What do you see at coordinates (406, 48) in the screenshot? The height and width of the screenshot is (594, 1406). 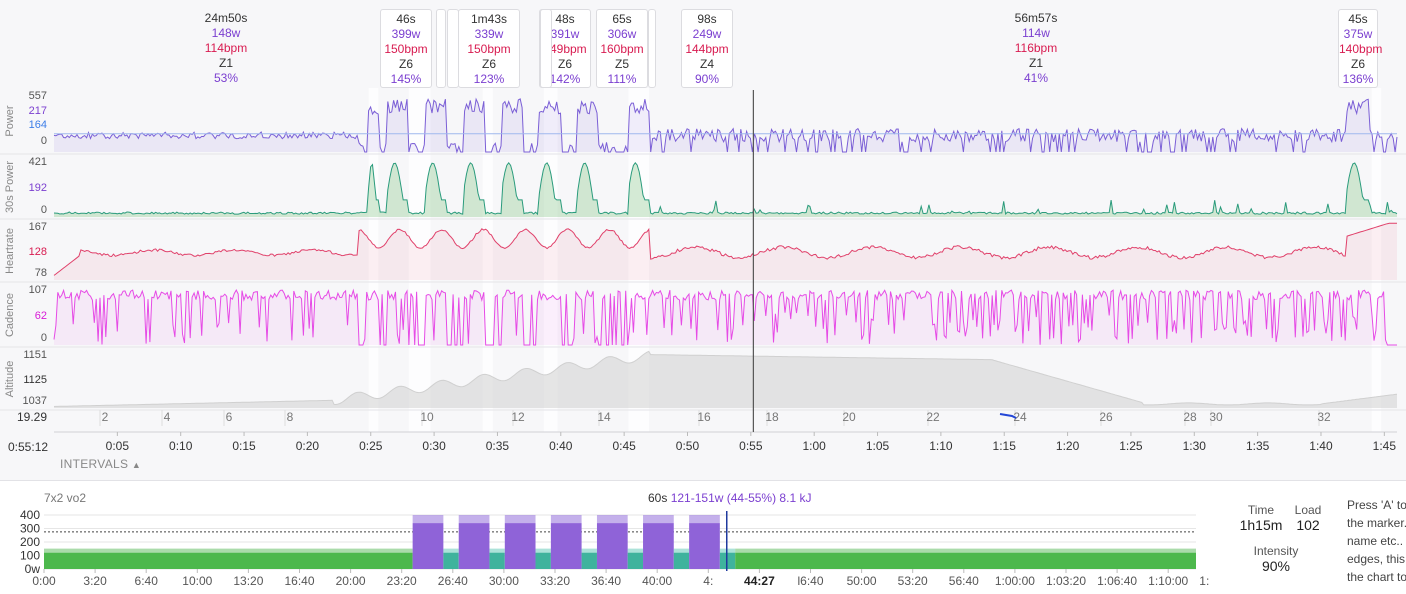 I see `interval-summary: 46s 399w 150bpm Z6 145%` at bounding box center [406, 48].